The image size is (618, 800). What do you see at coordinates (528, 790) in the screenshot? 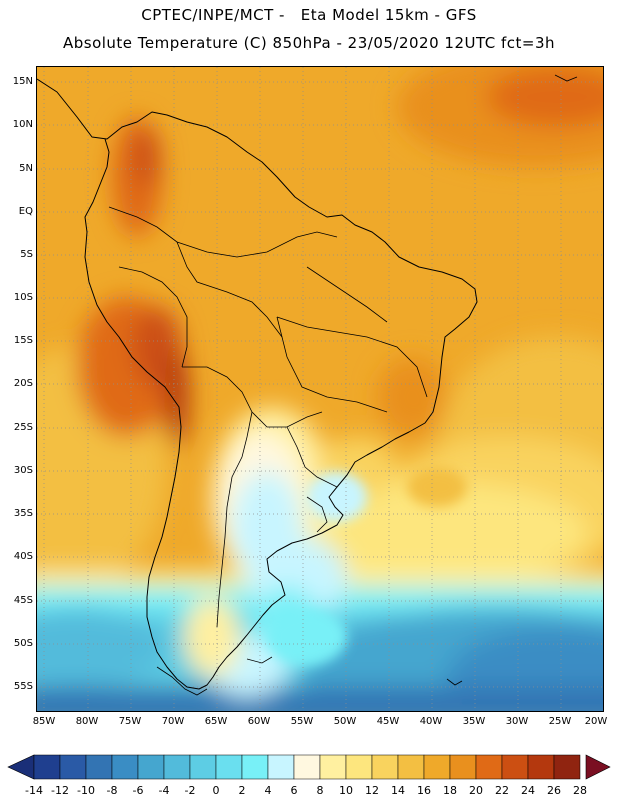
I see `colorbar-label: 24` at bounding box center [528, 790].